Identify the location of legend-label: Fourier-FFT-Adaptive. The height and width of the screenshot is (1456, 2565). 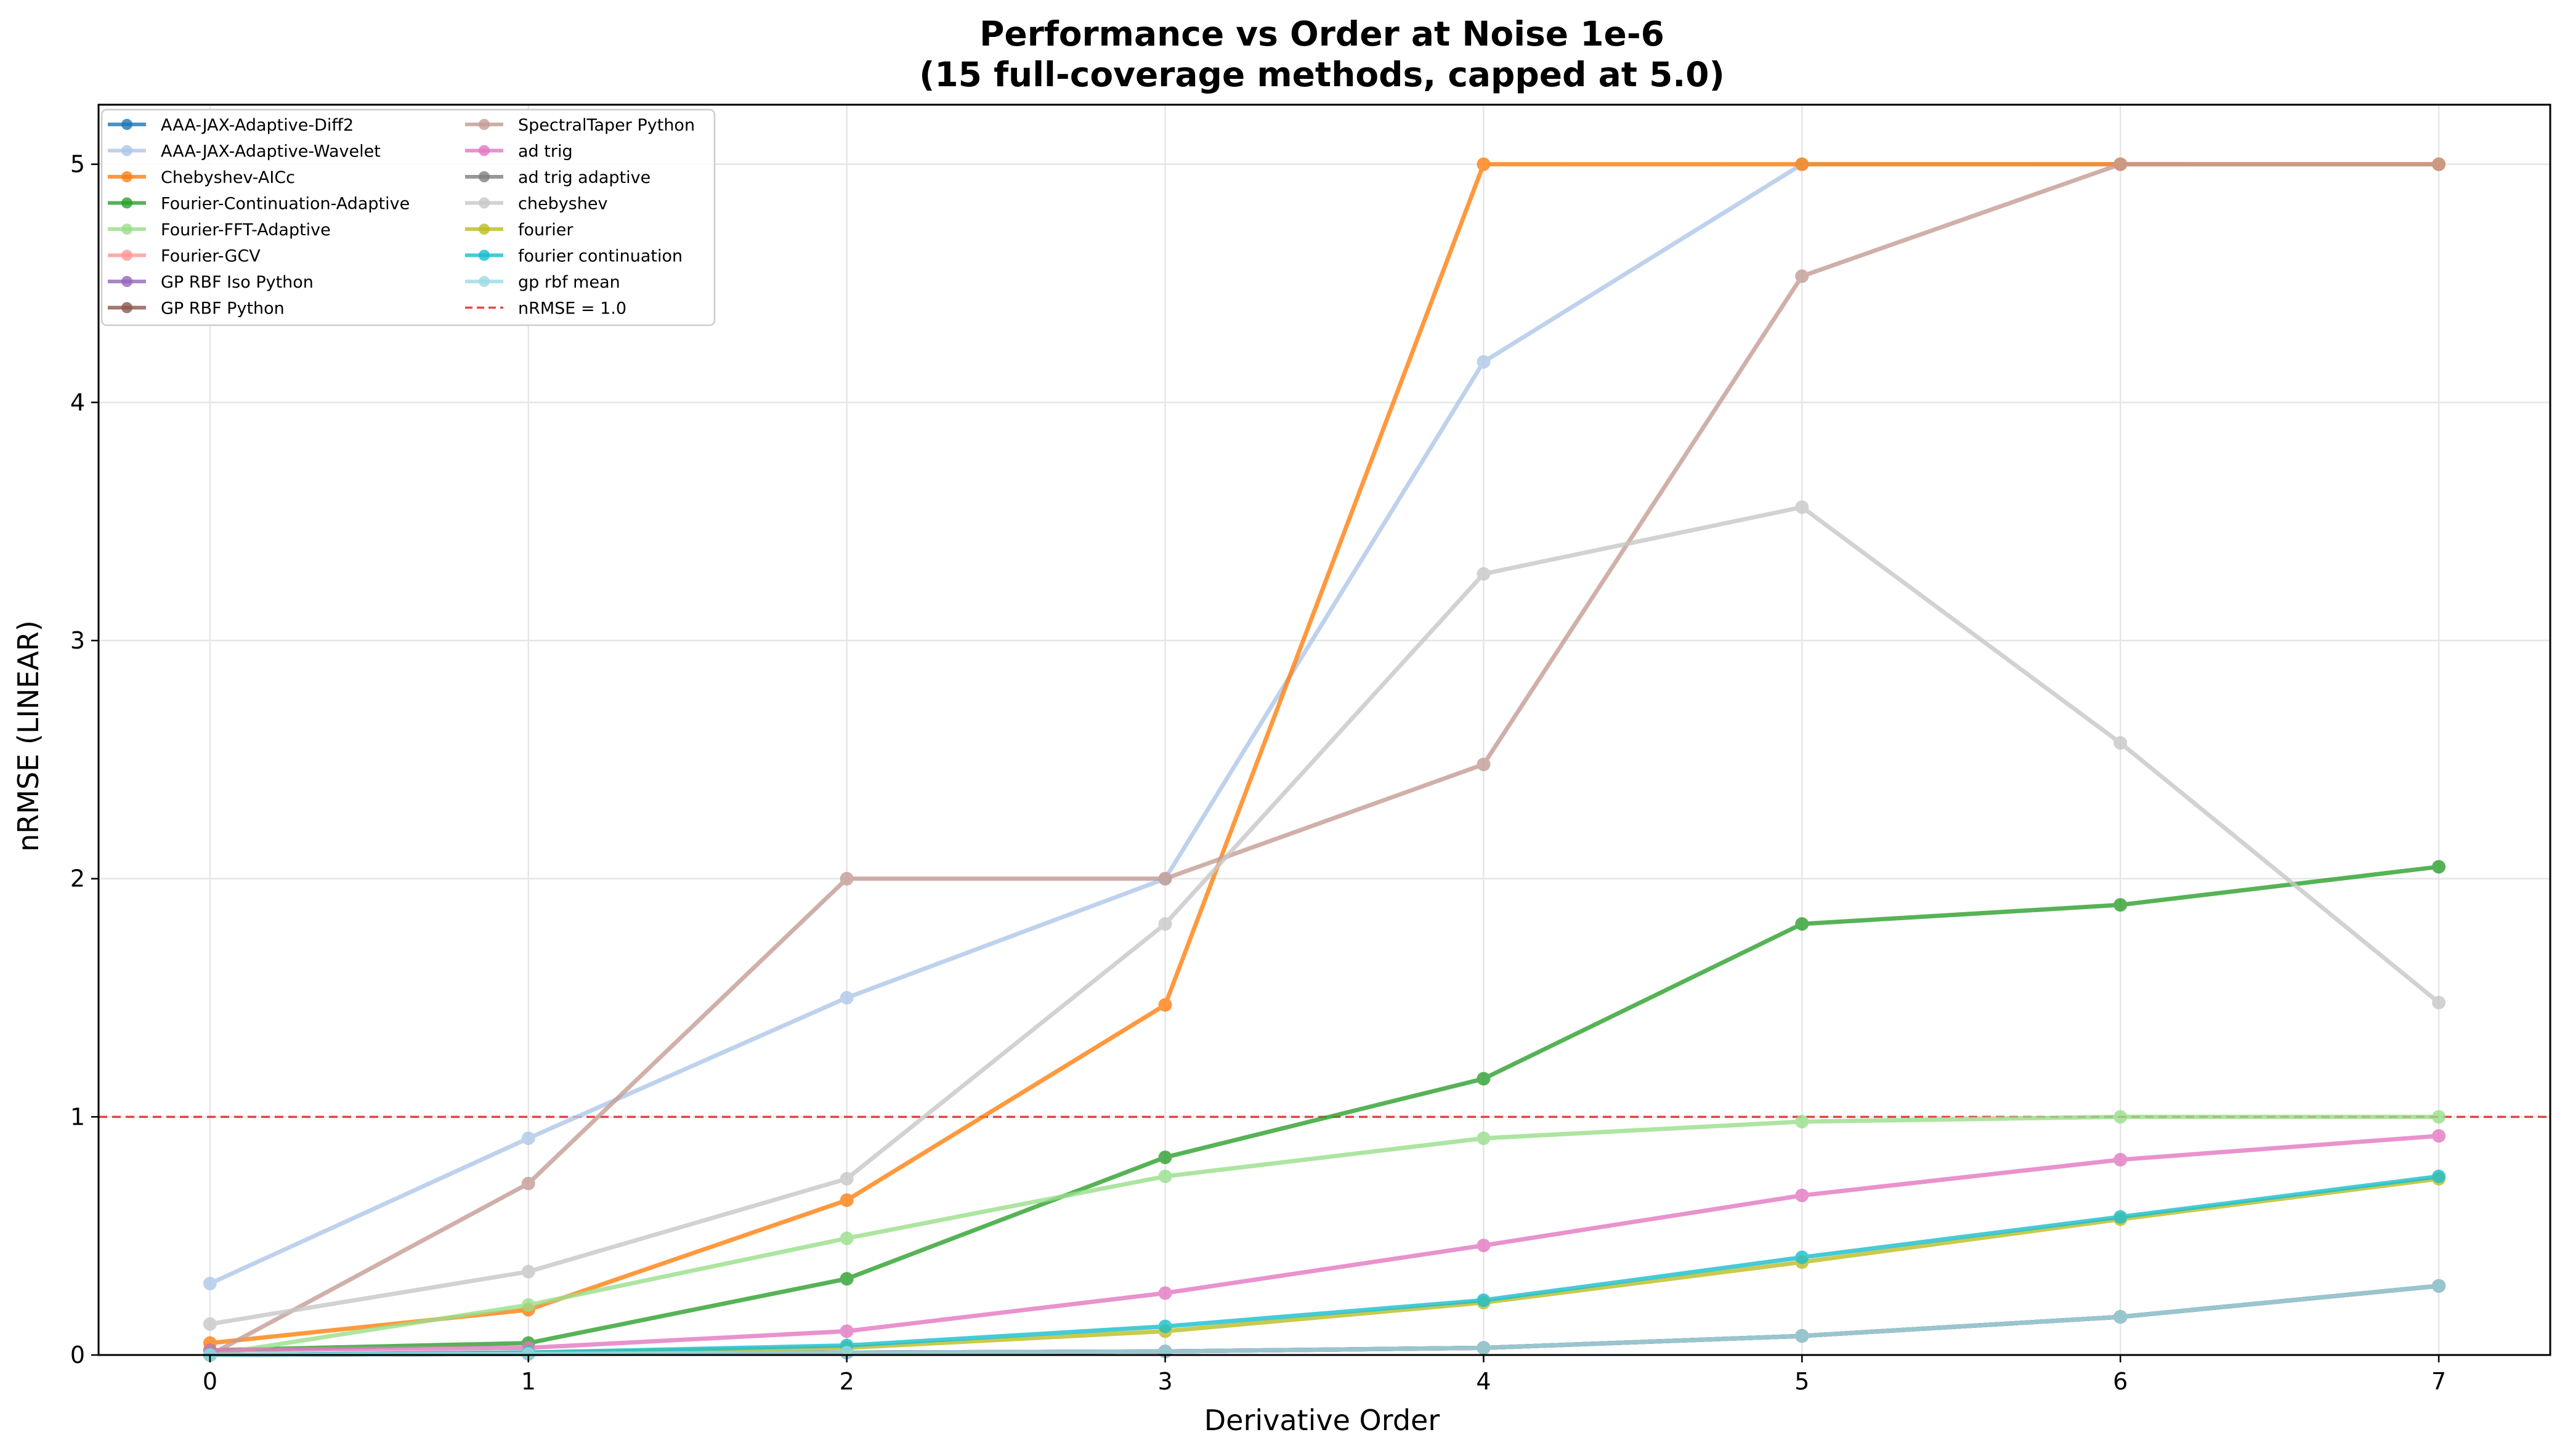
(246, 230).